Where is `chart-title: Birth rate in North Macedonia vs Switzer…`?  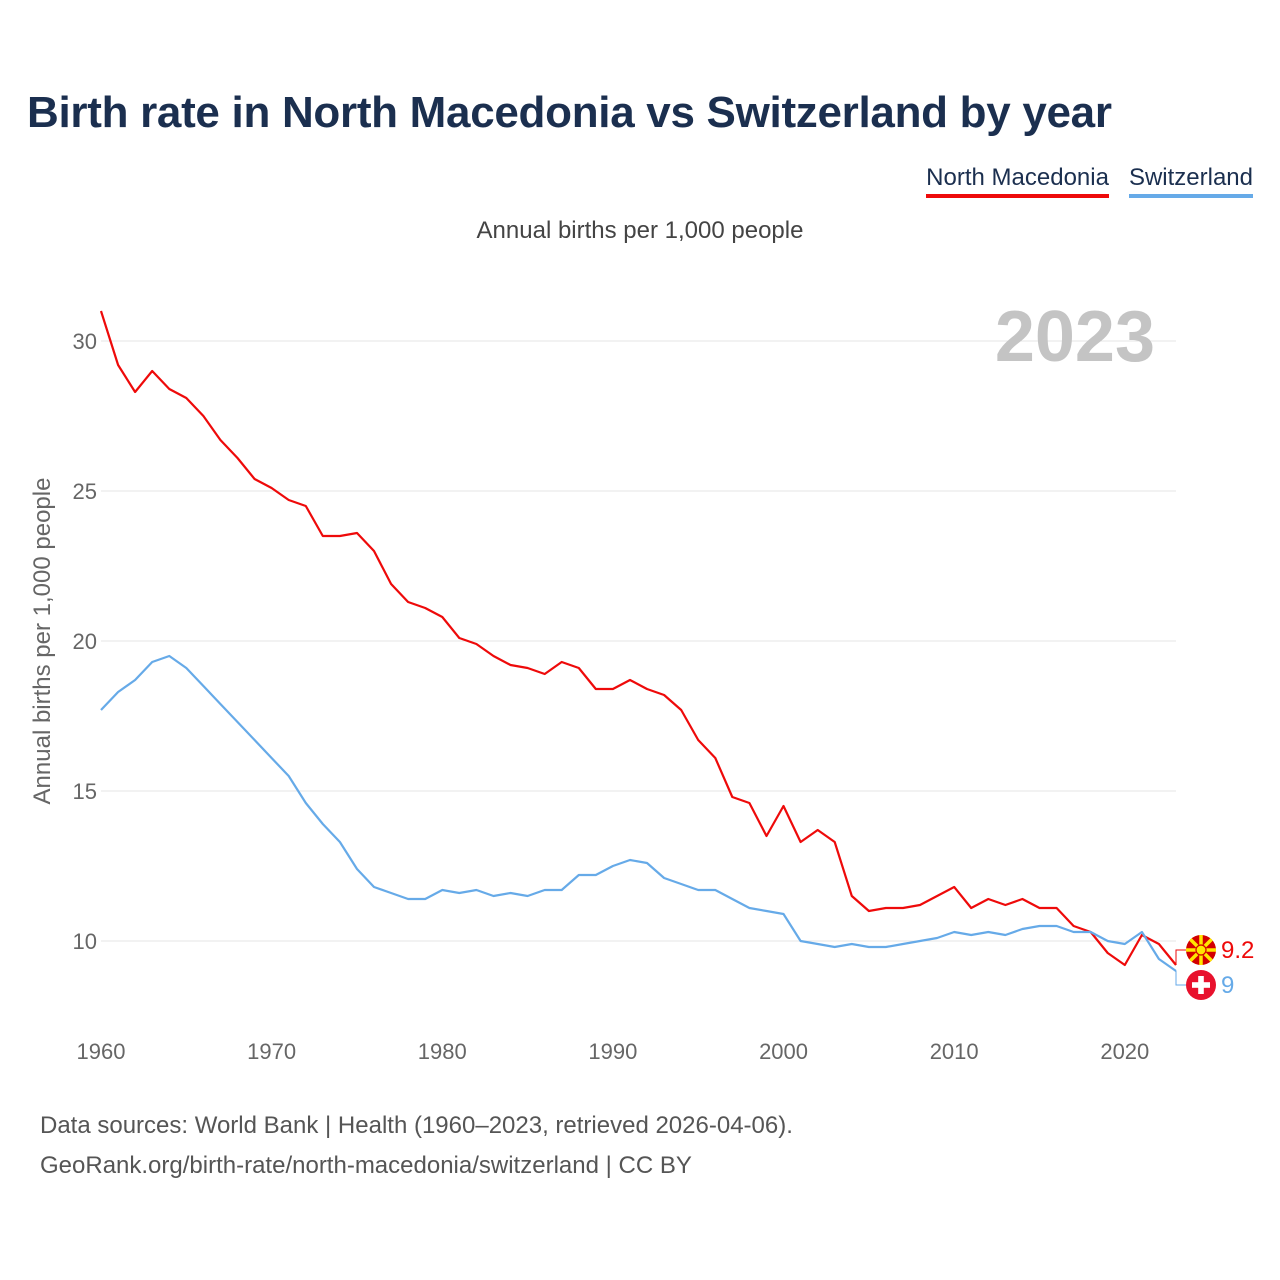
chart-title: Birth rate in North Macedonia vs Switzer… is located at coordinates (569, 112).